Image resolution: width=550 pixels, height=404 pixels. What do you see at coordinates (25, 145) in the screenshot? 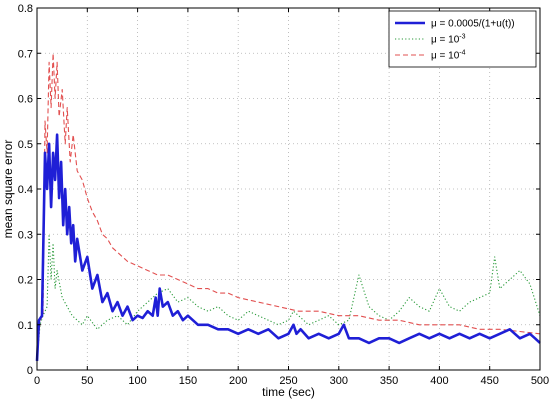
I see `y-tick-label: 0.5` at bounding box center [25, 145].